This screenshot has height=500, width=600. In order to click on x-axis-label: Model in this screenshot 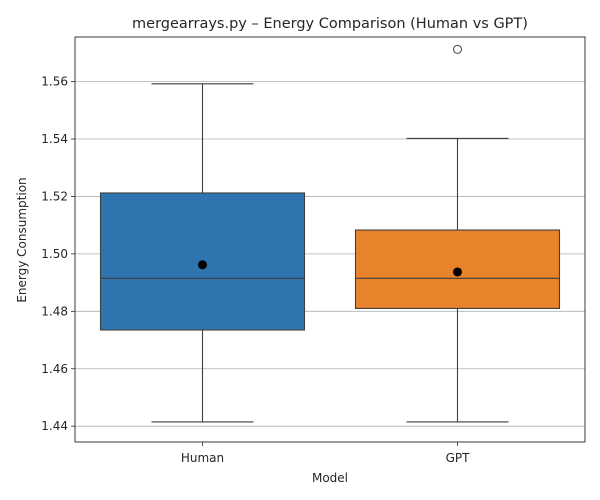, I will do `click(330, 478)`.